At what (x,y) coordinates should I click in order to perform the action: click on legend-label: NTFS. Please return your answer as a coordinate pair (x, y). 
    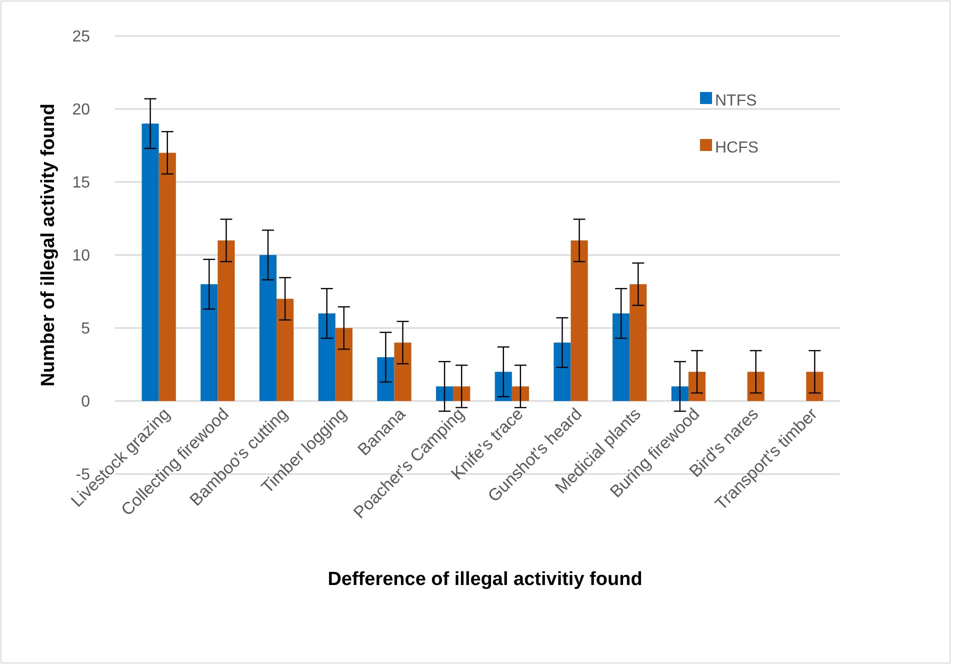
    Looking at the image, I should click on (736, 101).